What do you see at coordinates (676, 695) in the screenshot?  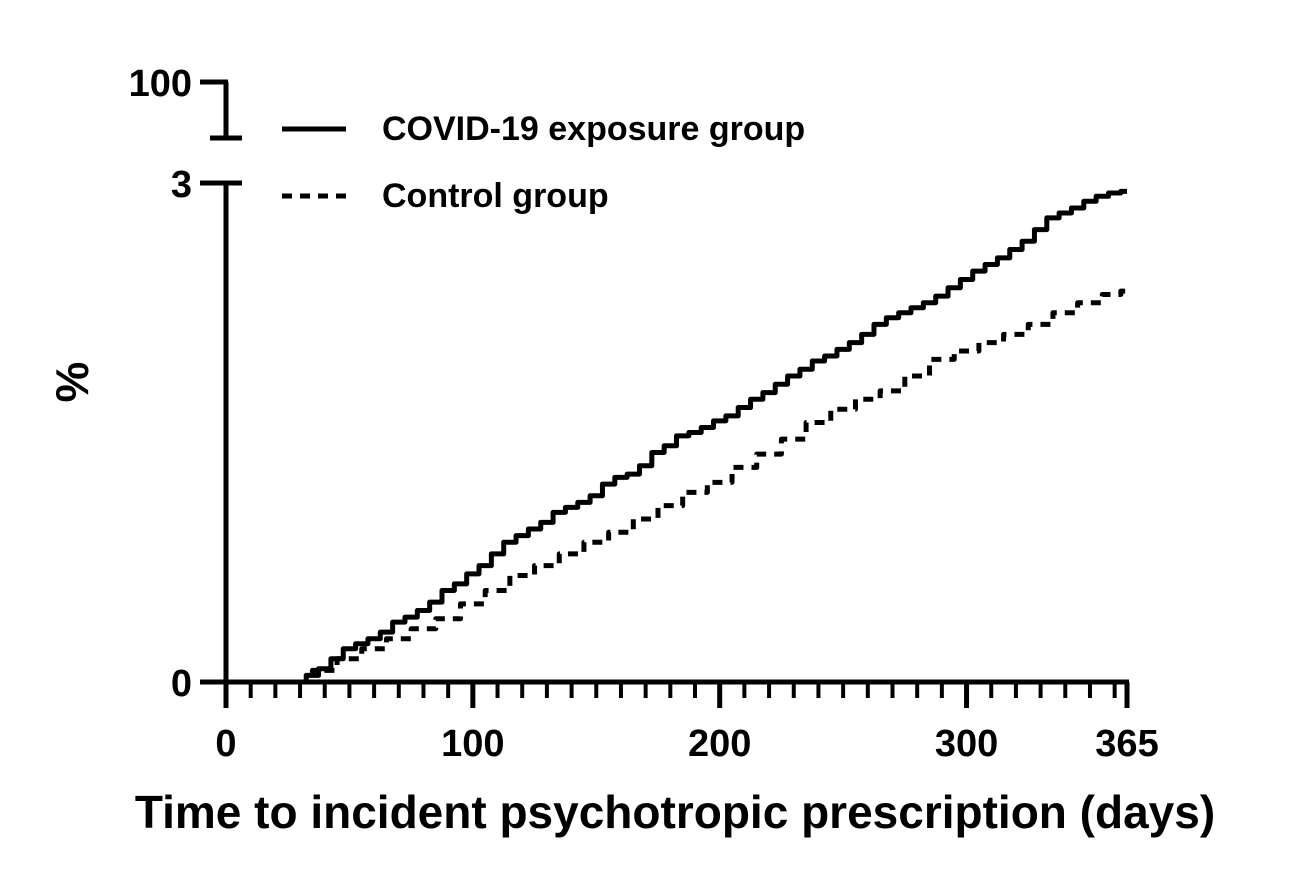 I see `x-ticks` at bounding box center [676, 695].